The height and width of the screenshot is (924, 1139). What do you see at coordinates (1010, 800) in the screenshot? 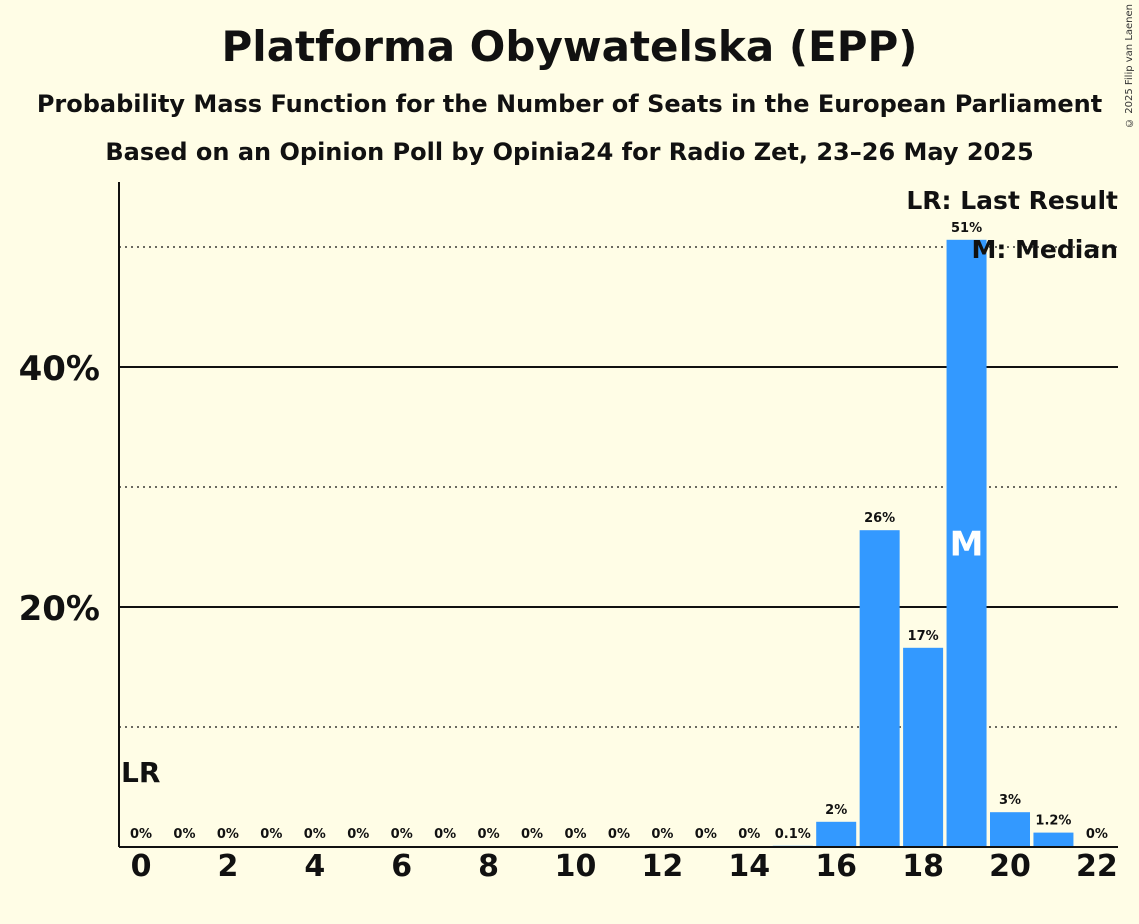
I see `value-label: 3%` at bounding box center [1010, 800].